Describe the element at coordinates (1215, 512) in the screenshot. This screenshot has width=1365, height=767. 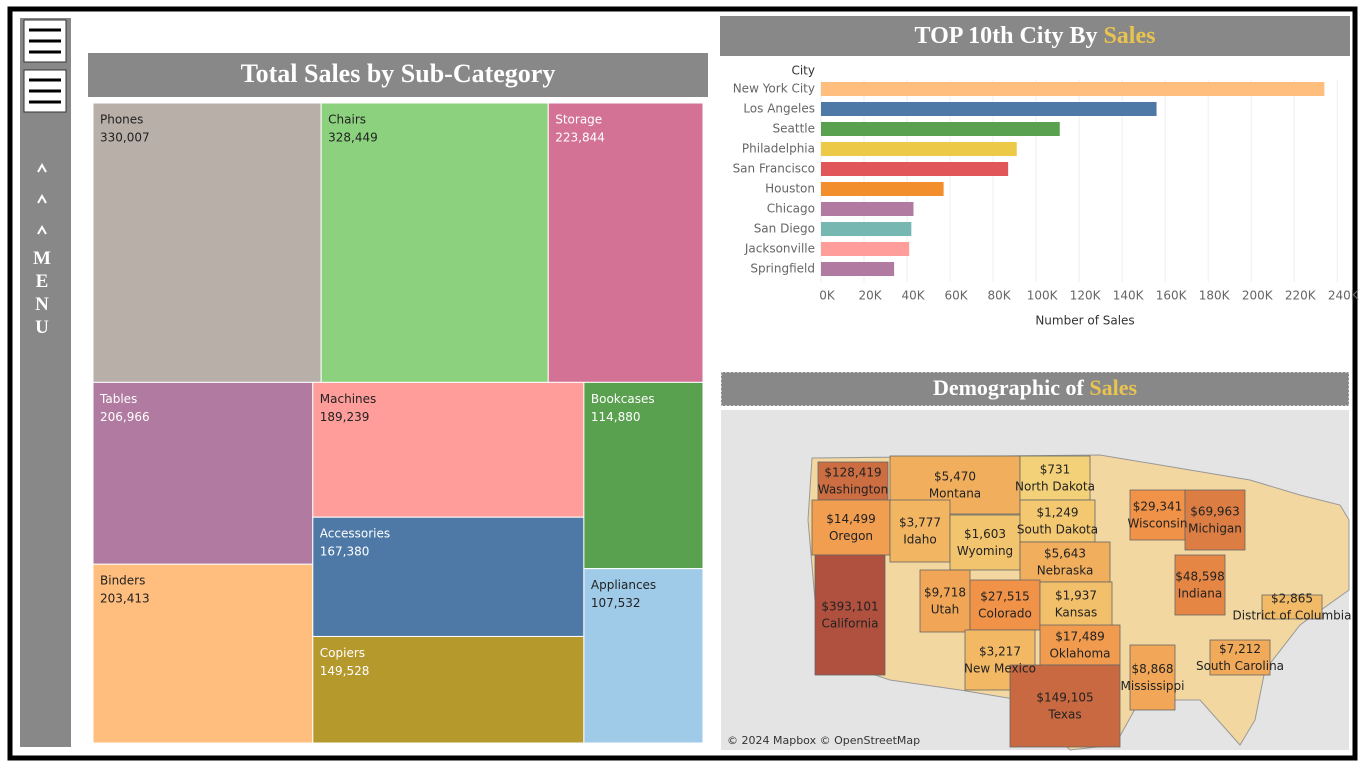
I see `state-value: $69,963` at that location.